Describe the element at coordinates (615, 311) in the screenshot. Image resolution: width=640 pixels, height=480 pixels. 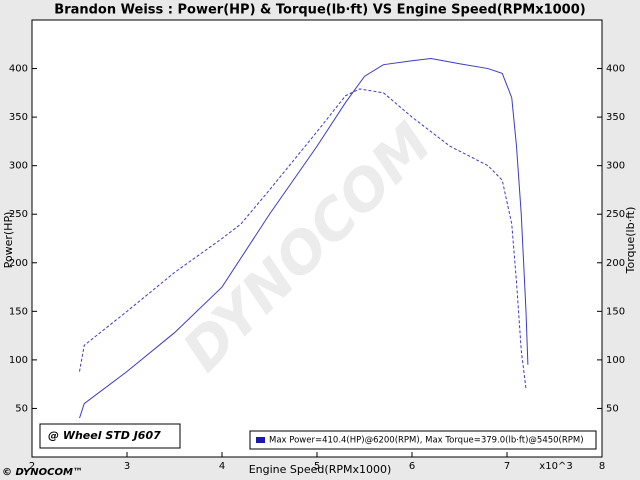
I see `y2-tick-label: 150` at that location.